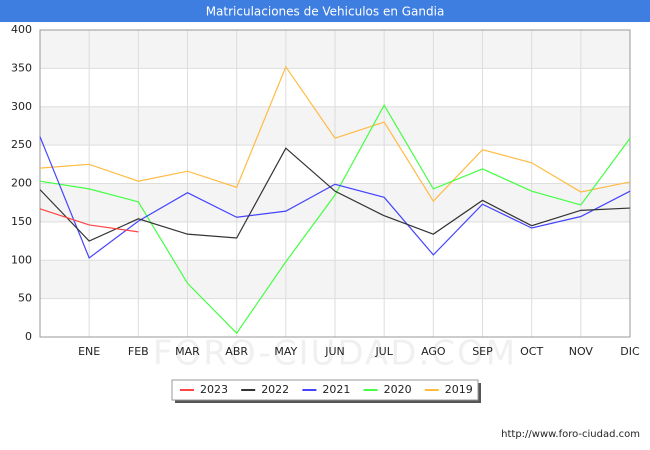  What do you see at coordinates (285, 351) in the screenshot?
I see `x-tick-label: MAY` at bounding box center [285, 351].